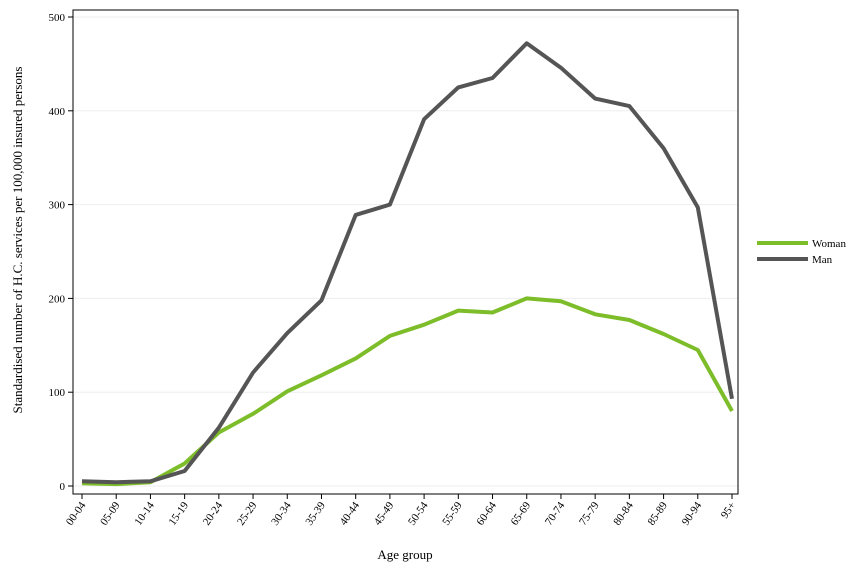 Image resolution: width=864 pixels, height=576 pixels. What do you see at coordinates (213, 513) in the screenshot?
I see `x-tick-label: 20-24` at bounding box center [213, 513].